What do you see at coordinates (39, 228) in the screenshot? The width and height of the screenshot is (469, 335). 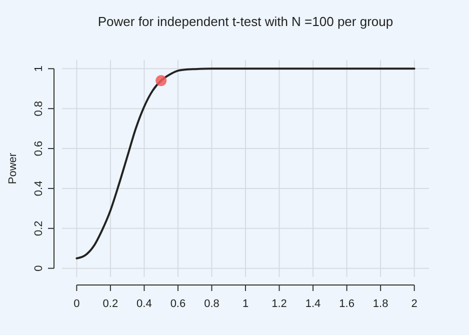 I see `y-tick-label: 0.2` at bounding box center [39, 228].